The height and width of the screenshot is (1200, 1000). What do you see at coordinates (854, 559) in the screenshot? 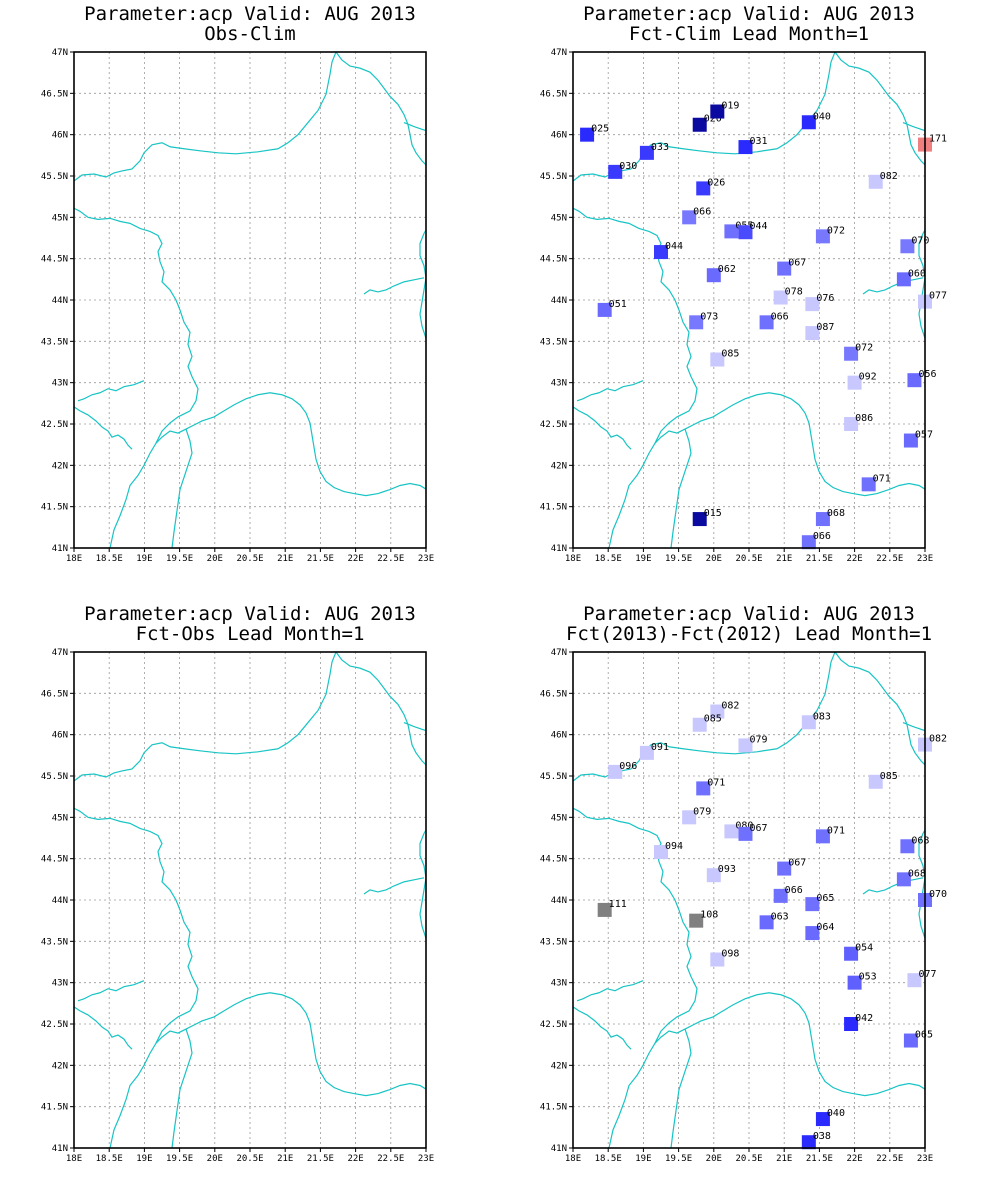
I see `lon-tick-label: 22E` at bounding box center [854, 559].